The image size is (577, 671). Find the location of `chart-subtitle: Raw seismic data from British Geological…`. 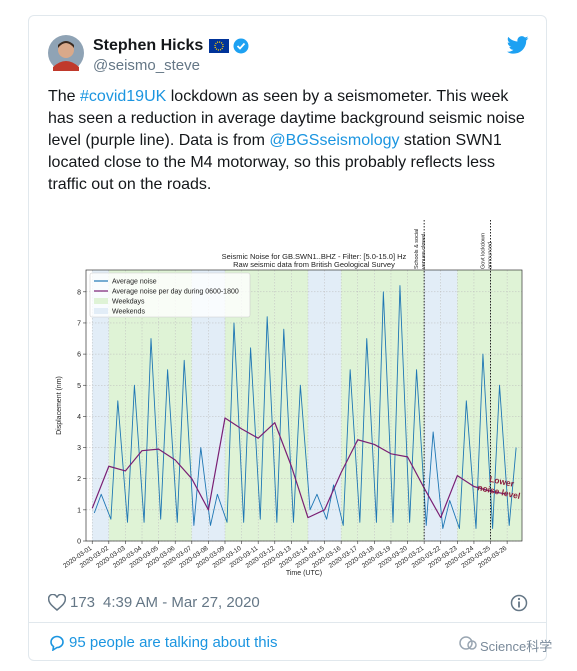

chart-subtitle: Raw seismic data from British Geological… is located at coordinates (314, 264).